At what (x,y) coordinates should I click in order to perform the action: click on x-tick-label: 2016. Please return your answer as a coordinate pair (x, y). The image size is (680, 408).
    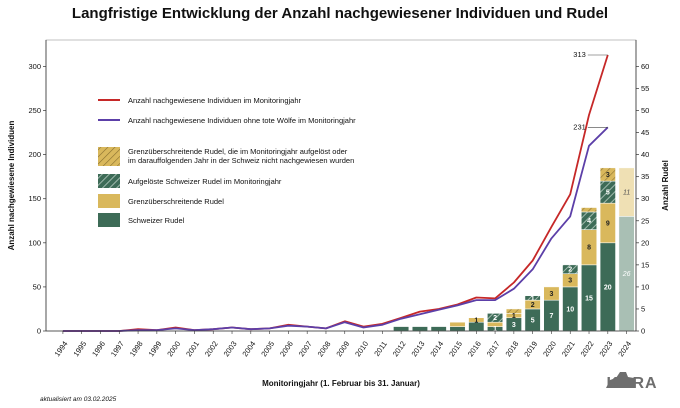
    Looking at the image, I should click on (474, 348).